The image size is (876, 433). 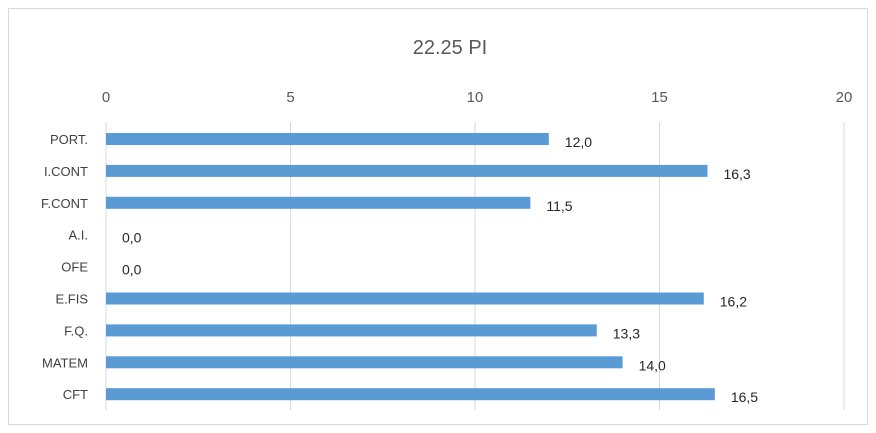 I want to click on category-label: I.CONT, so click(x=66, y=171).